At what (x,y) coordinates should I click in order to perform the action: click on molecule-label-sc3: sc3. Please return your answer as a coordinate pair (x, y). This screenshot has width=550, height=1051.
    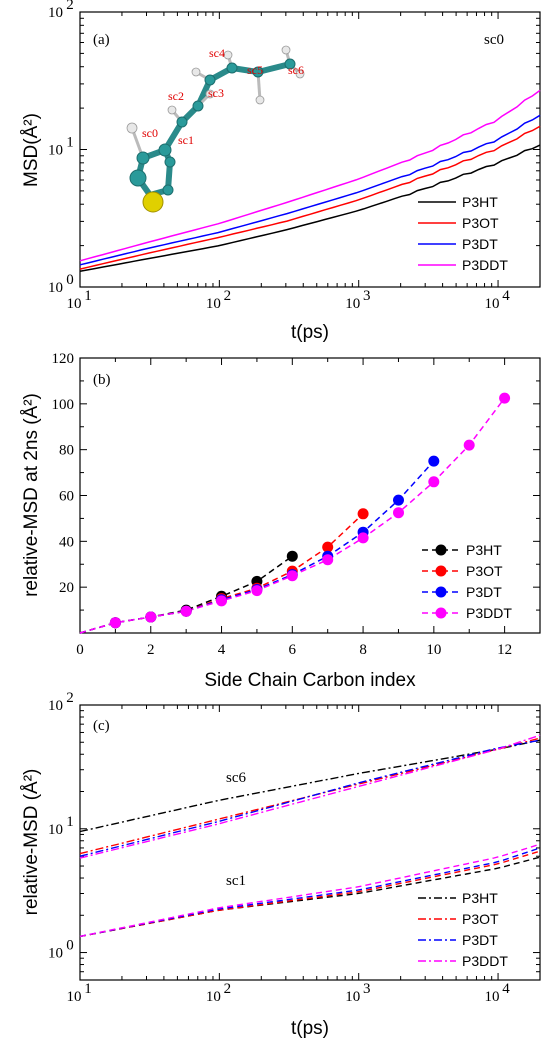
    Looking at the image, I should click on (216, 93).